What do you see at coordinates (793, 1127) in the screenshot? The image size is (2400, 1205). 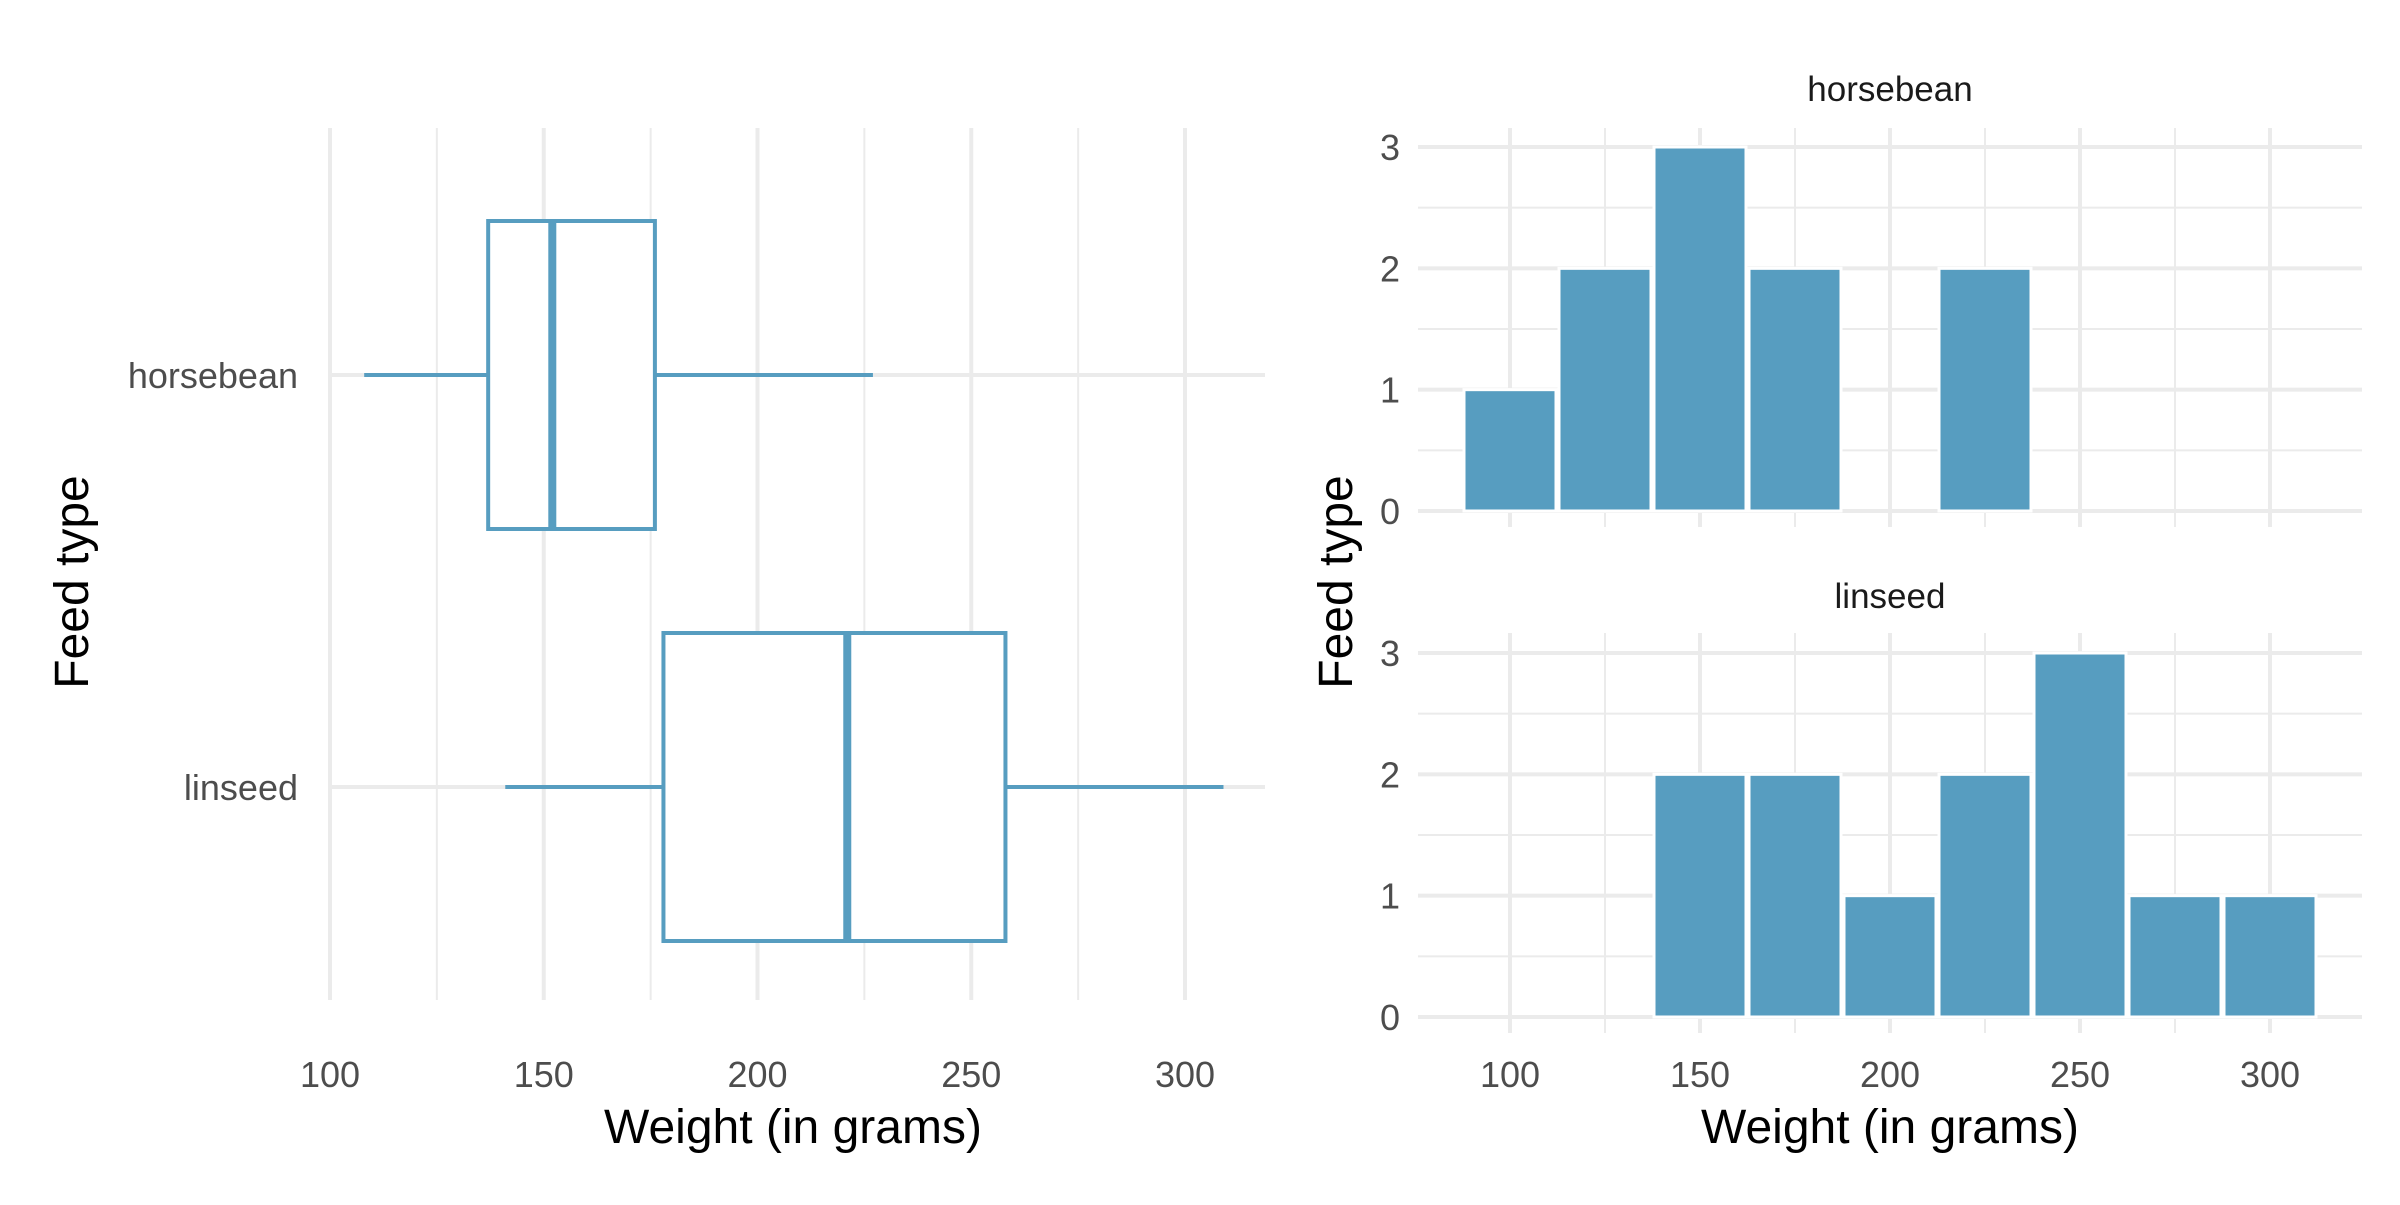 I see `box-x-axis-title: Weight (in grams)` at bounding box center [793, 1127].